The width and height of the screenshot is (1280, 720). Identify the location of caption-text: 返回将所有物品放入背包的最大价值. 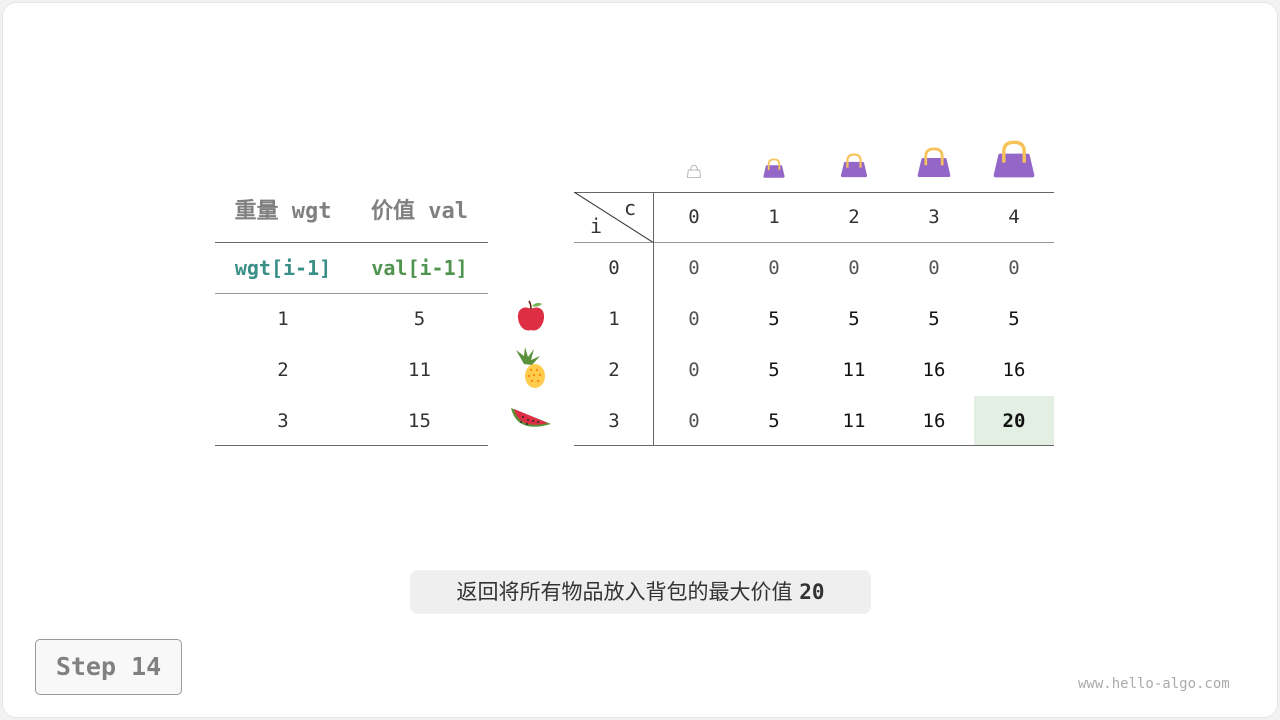
(624, 592).